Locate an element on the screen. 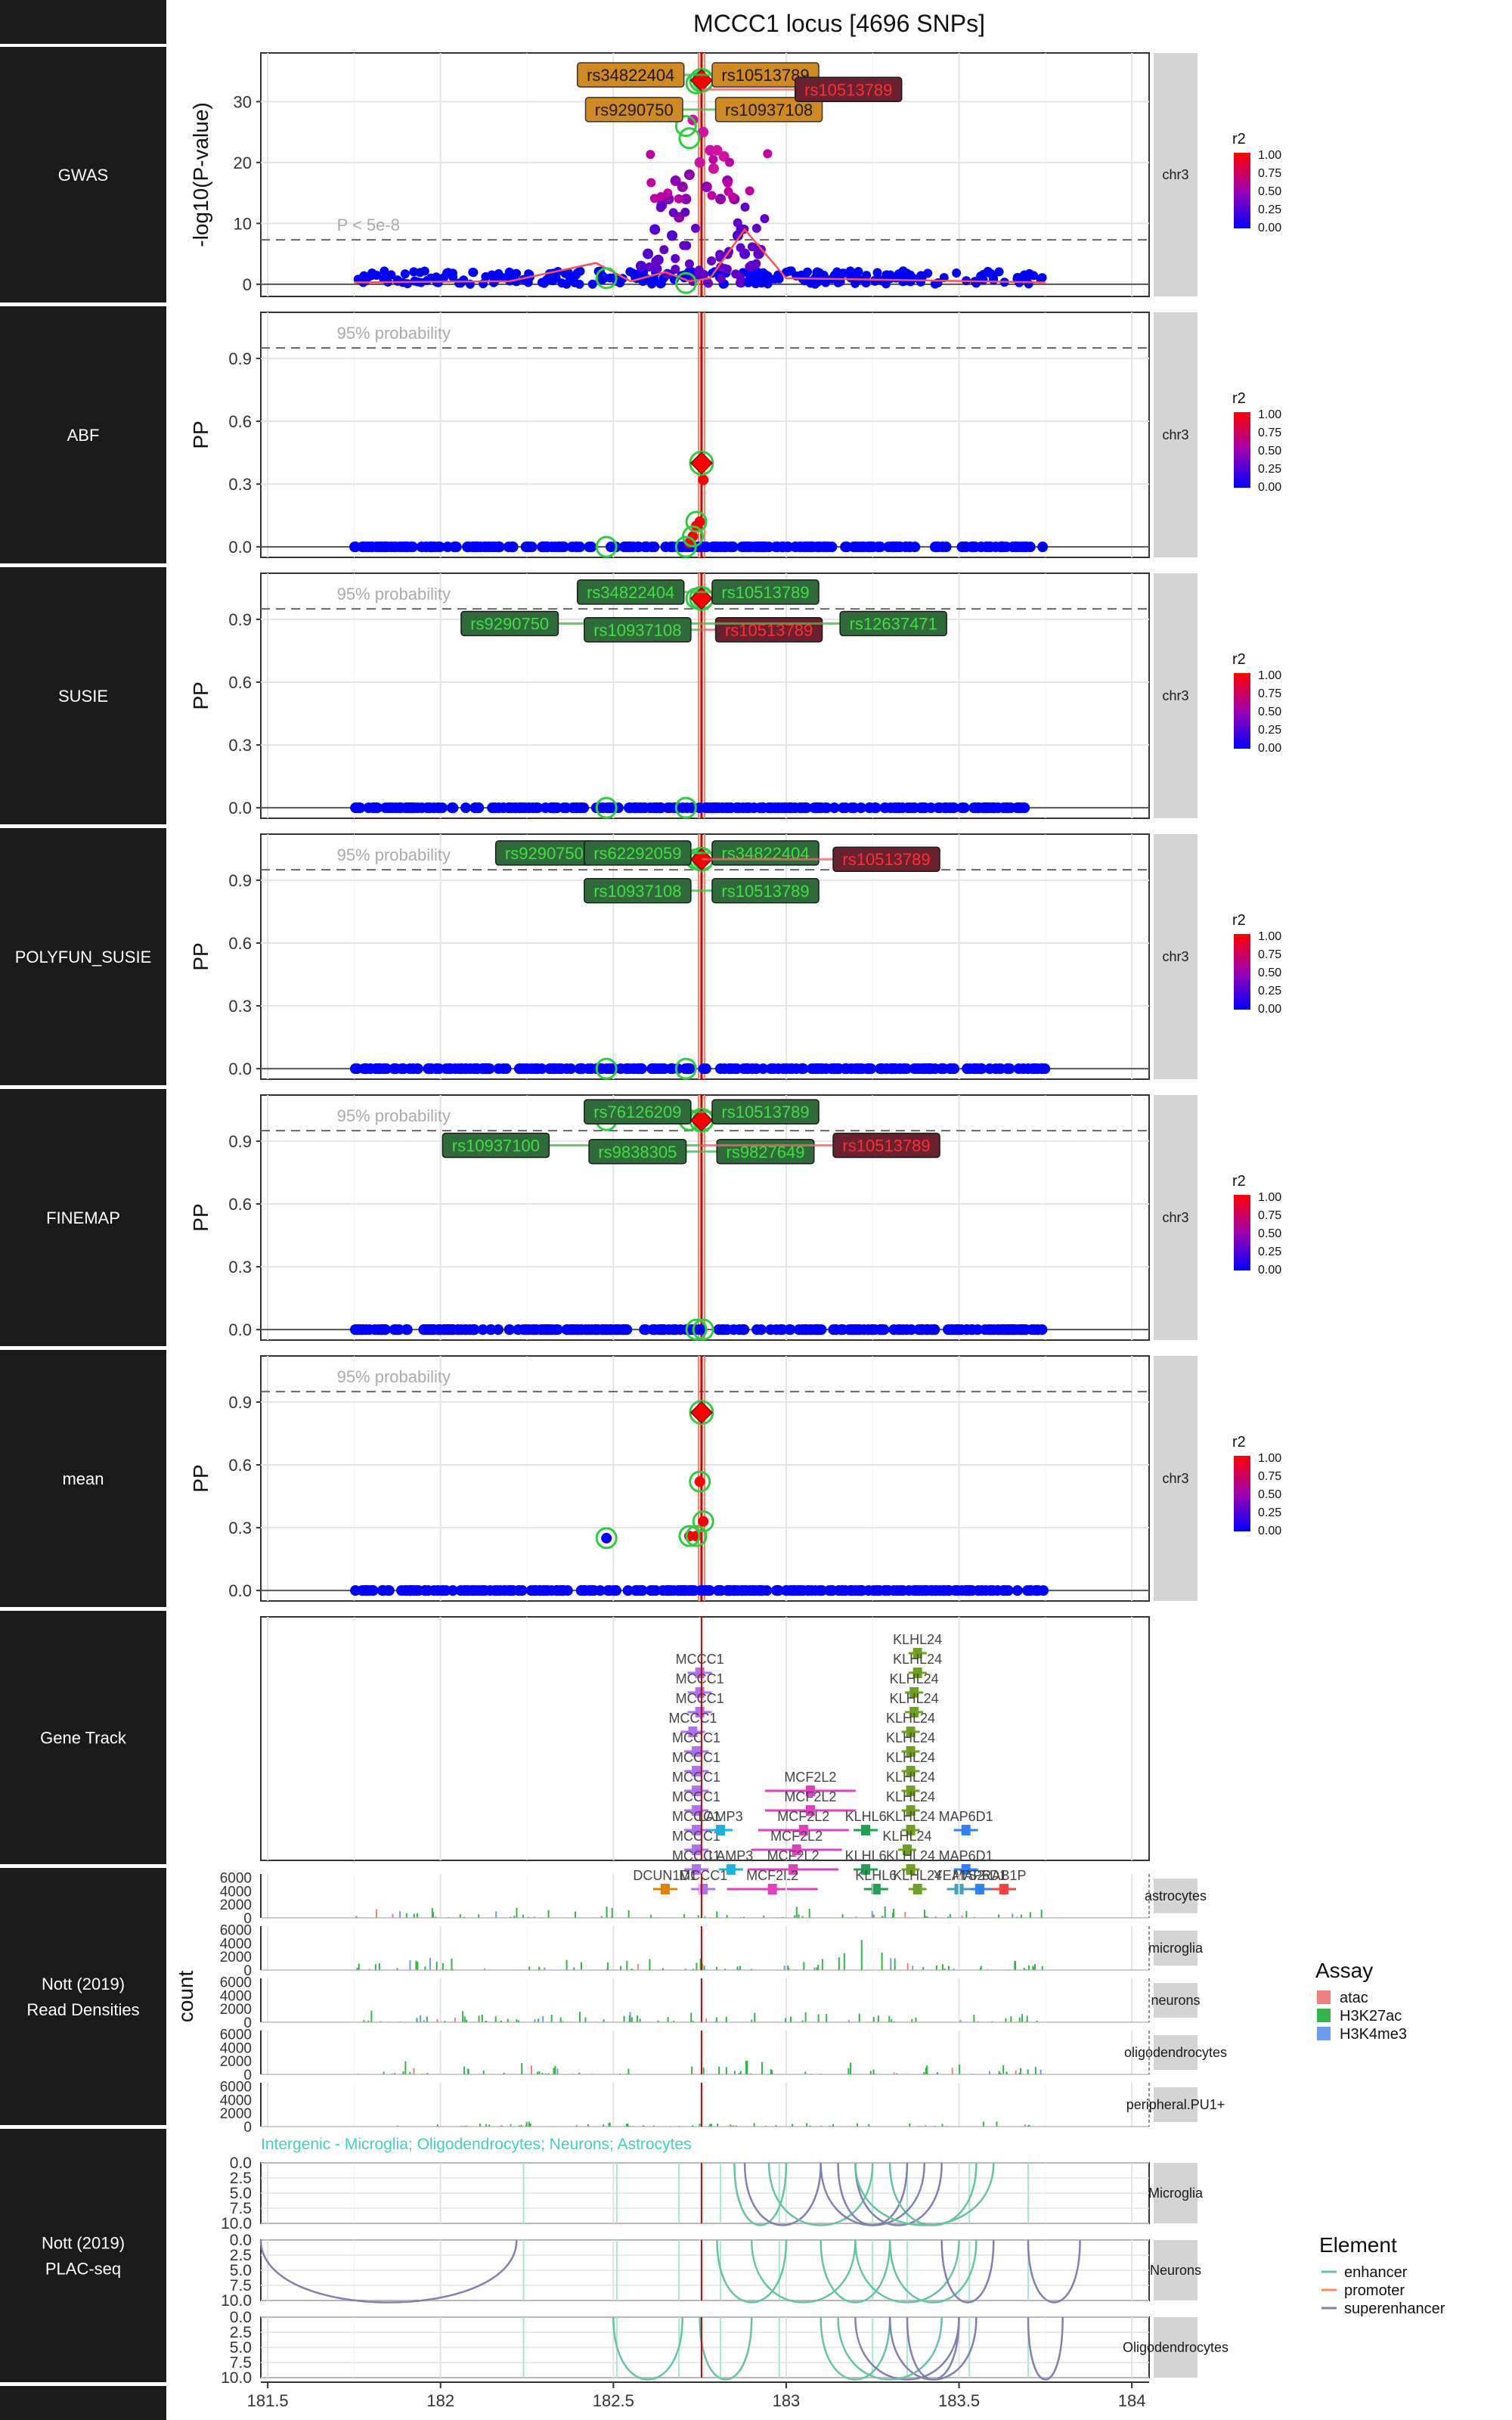  y-tick-label: 0 is located at coordinates (248, 284).